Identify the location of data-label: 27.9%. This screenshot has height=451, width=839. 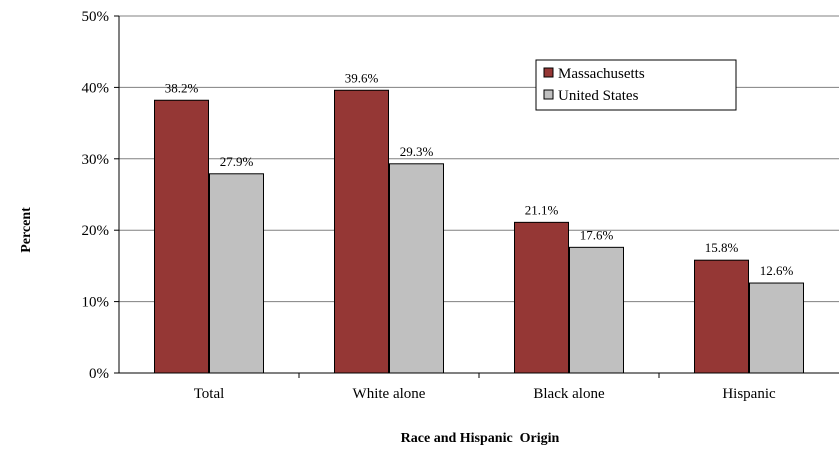
(237, 161).